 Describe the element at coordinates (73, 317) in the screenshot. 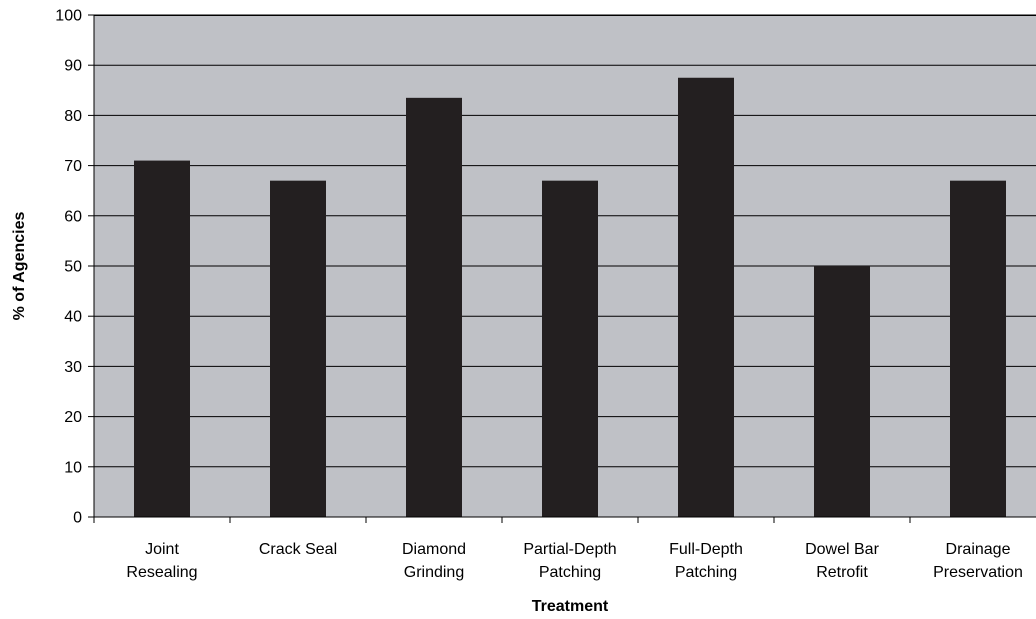

I see `y-tick-label: 40` at that location.